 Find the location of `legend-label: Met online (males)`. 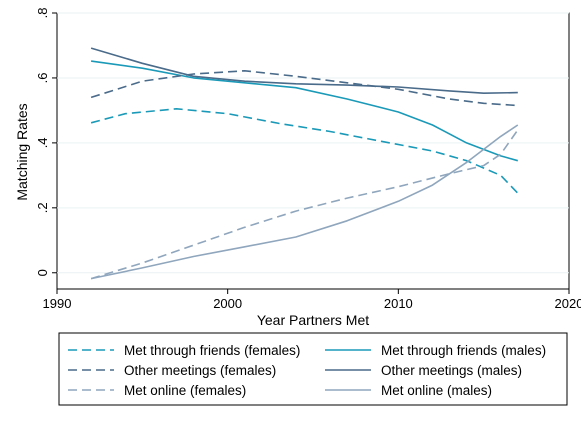

legend-label: Met online (males) is located at coordinates (436, 390).